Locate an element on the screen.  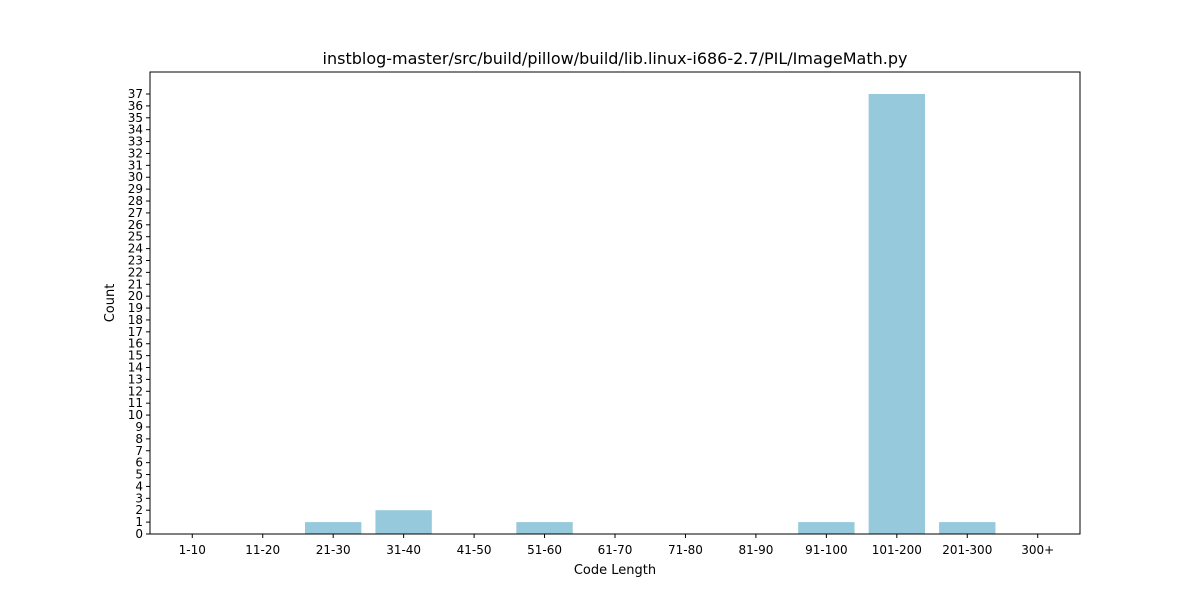
y-tick-label: 0 is located at coordinates (139, 534).